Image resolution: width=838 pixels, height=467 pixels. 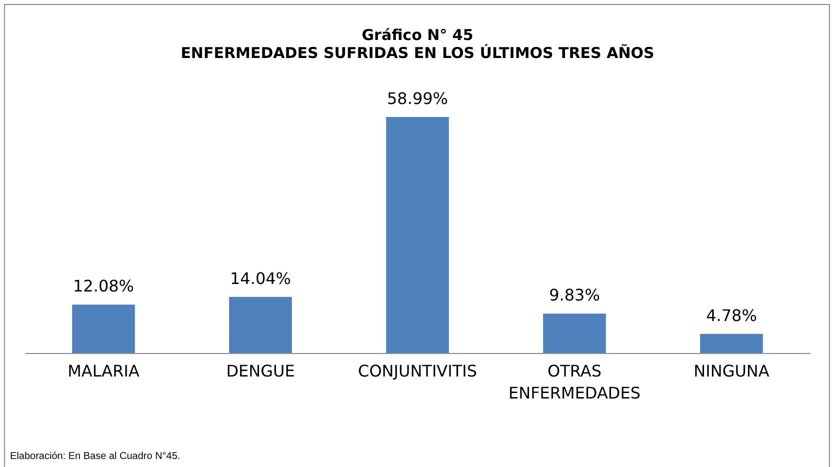 What do you see at coordinates (95, 456) in the screenshot?
I see `text: Elaboración: En Base al Cuadro N°45.` at bounding box center [95, 456].